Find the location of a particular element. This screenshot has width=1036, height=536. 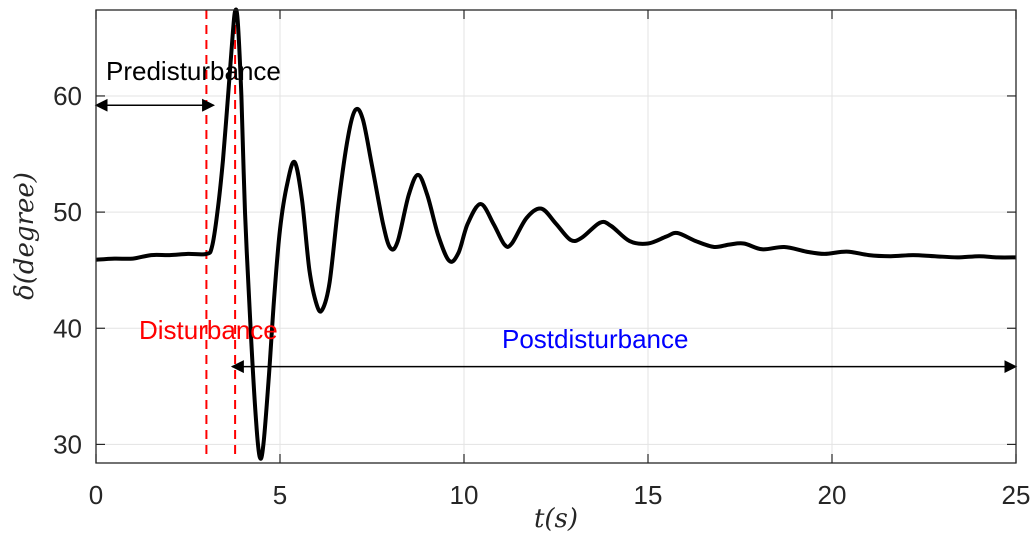

annotation-disturbance: Disturbance is located at coordinates (208, 330).